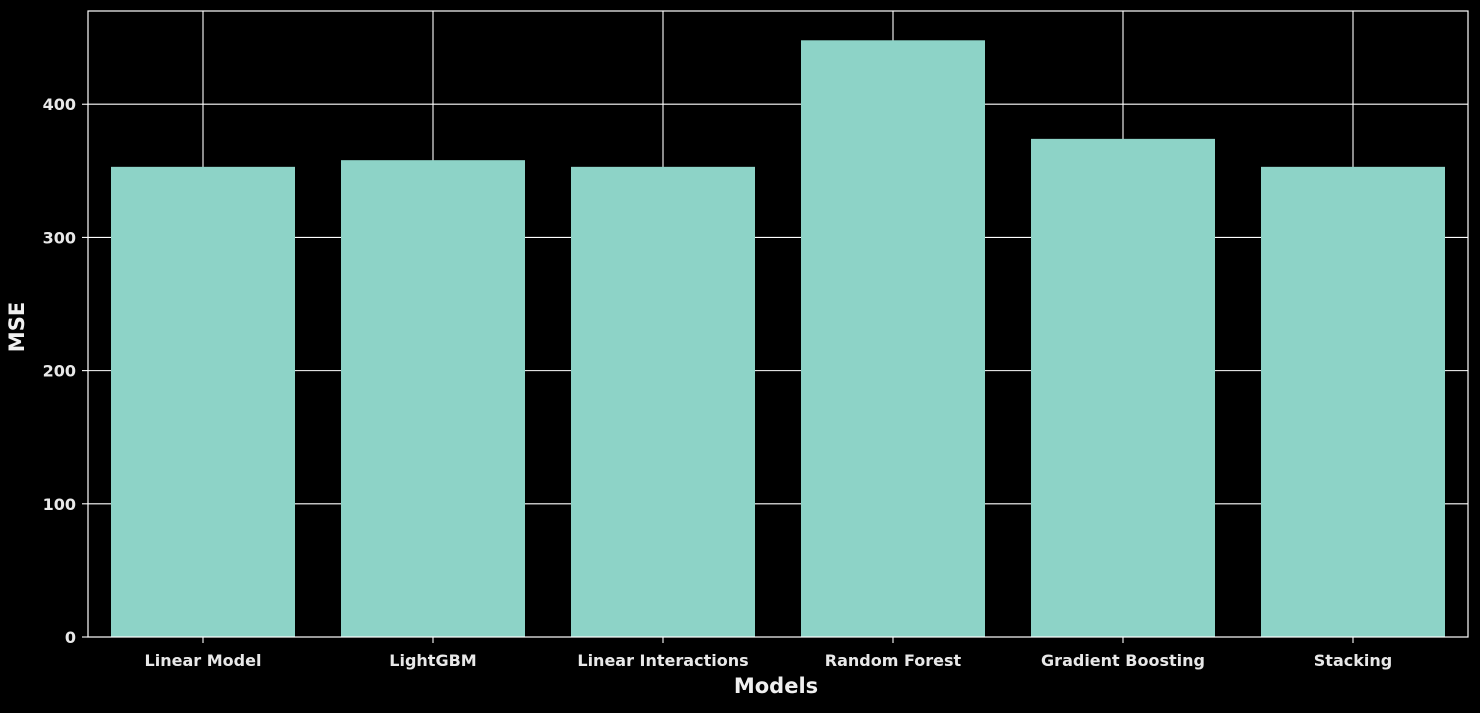  I want to click on y-tick-label: 200, so click(59, 371).